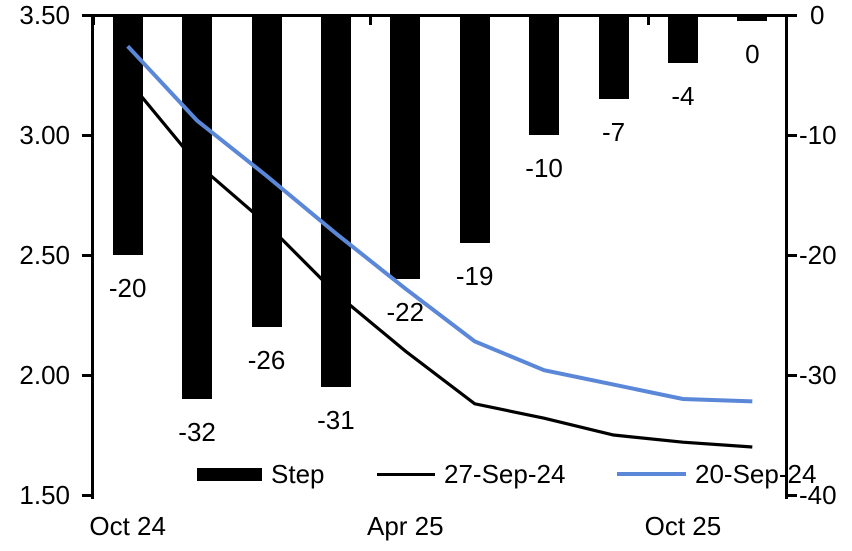 Image resolution: width=852 pixels, height=551 pixels. I want to click on left-axis-tick-label: 3.50, so click(44, 15).